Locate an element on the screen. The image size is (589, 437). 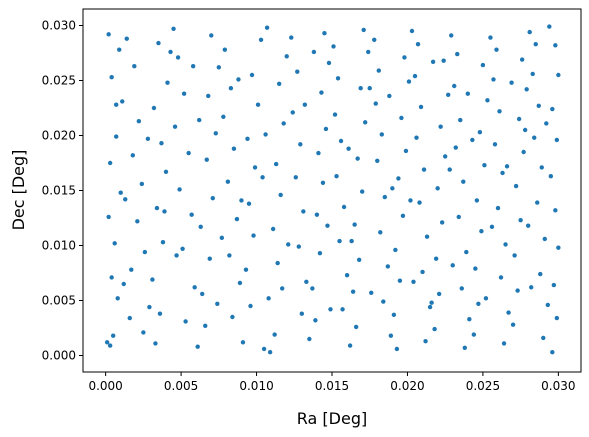
y-tick-label: 0.030 is located at coordinates (59, 26).